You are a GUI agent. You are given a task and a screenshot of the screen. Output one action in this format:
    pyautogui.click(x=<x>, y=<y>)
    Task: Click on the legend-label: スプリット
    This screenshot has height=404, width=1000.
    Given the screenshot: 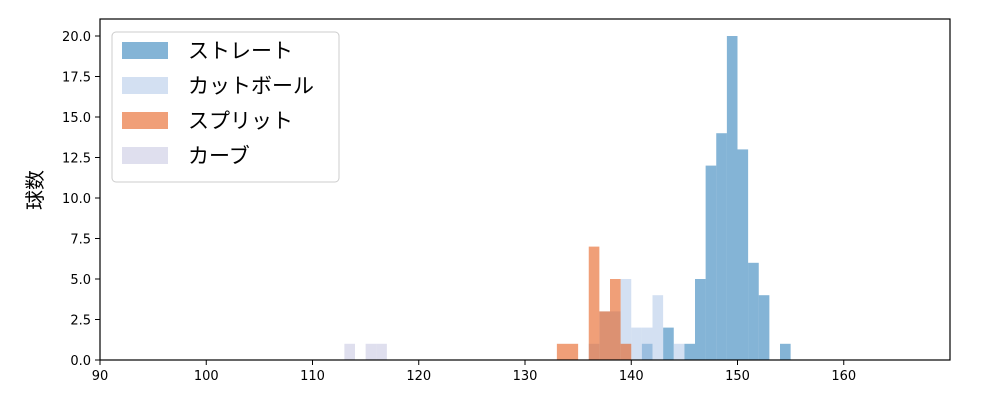 What is the action you would take?
    pyautogui.click(x=240, y=121)
    